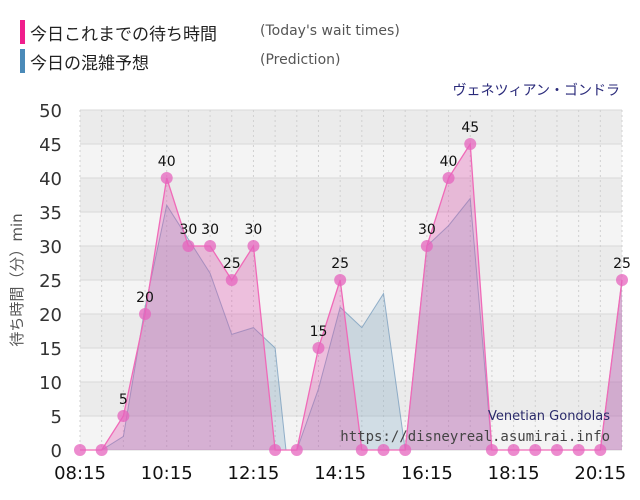 The width and height of the screenshot is (640, 500). Describe the element at coordinates (22, 32) in the screenshot. I see `legend-today-swatch` at that location.